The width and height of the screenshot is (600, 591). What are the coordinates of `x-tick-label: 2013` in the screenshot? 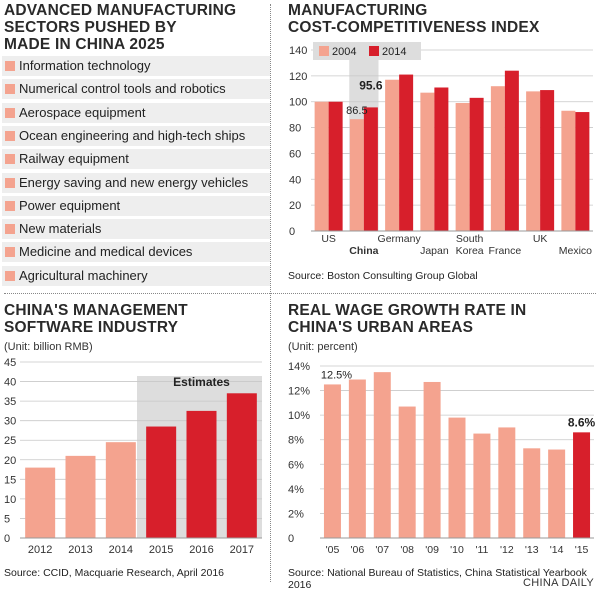 It's located at (80, 550).